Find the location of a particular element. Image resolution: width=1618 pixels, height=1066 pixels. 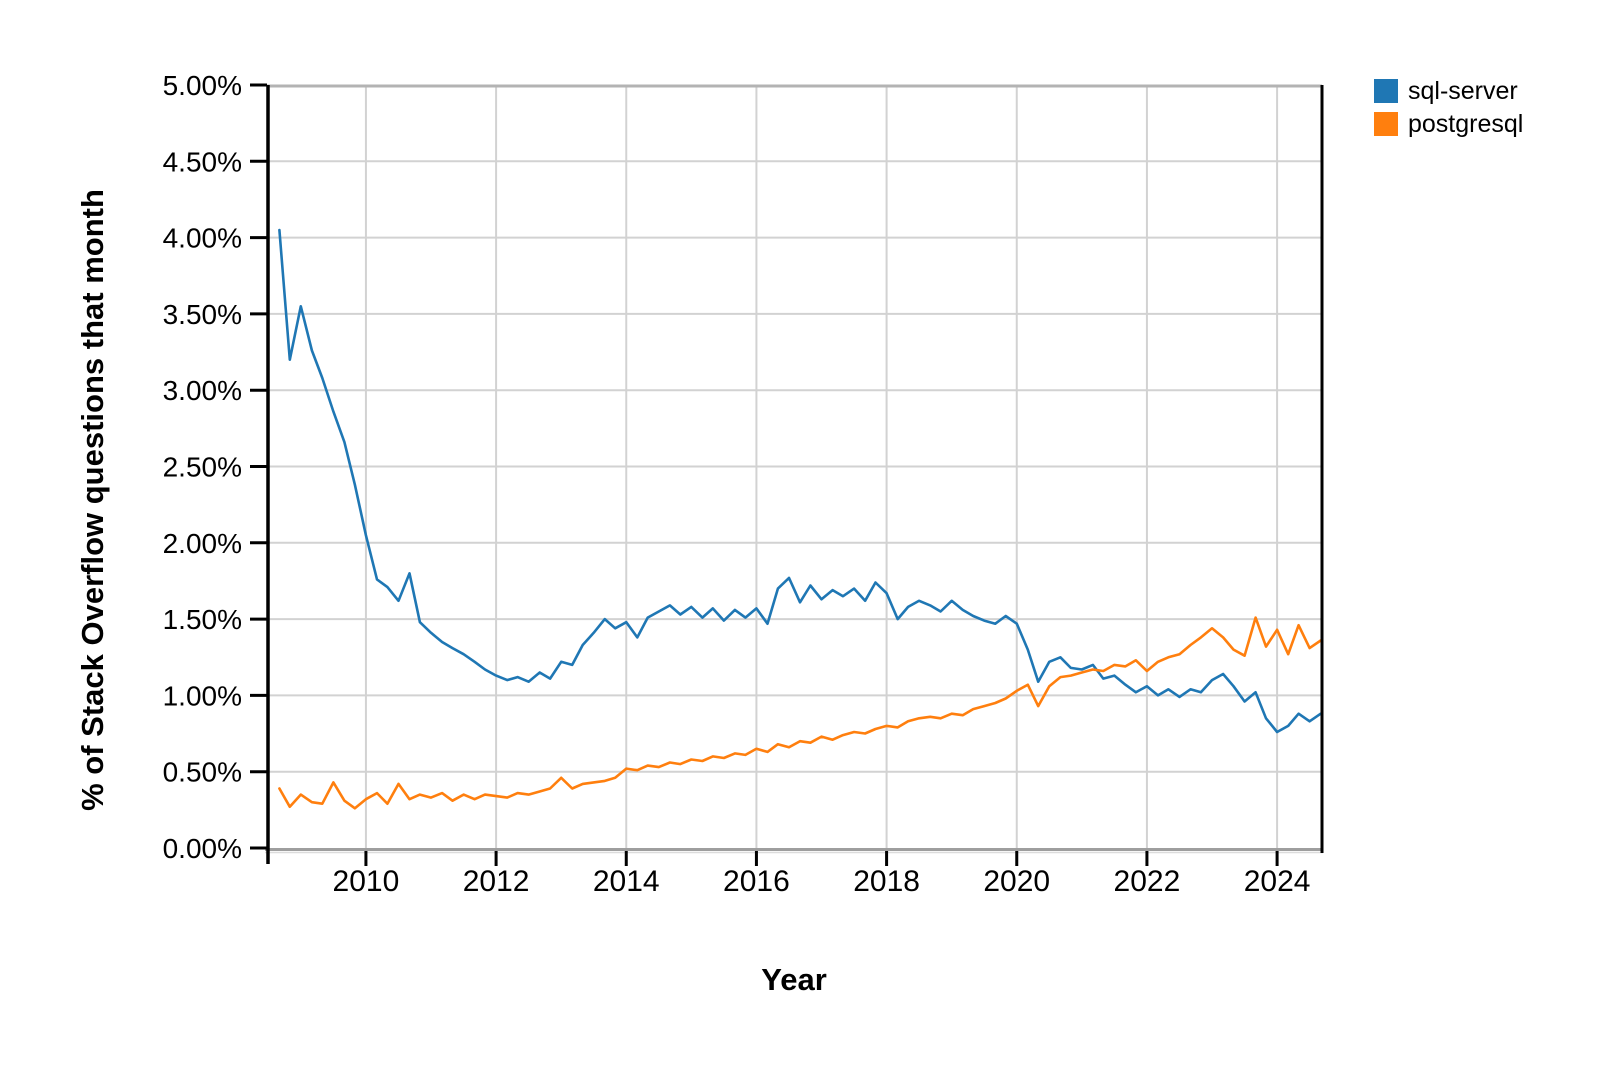

legend-item-sql-server: sql-server is located at coordinates (1448, 91).